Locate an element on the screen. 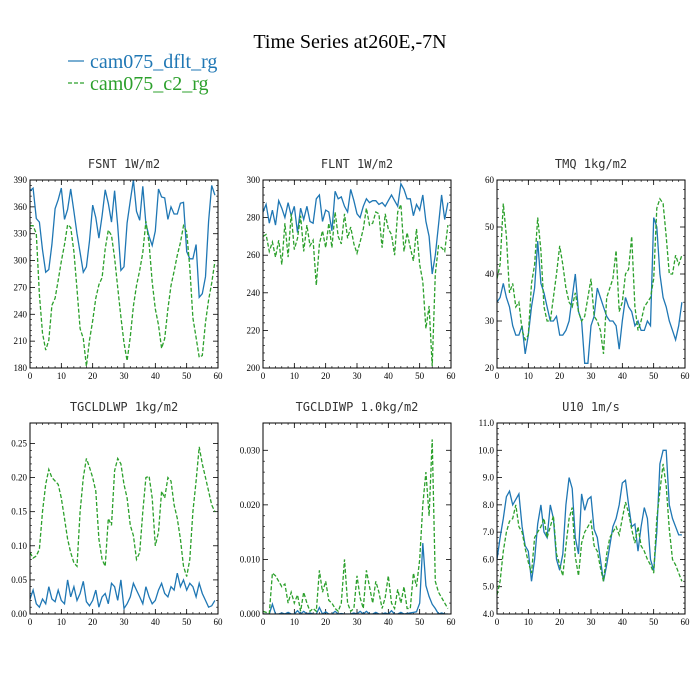 This screenshot has width=700, height=700. y-tick-label: 0.020 is located at coordinates (250, 505).